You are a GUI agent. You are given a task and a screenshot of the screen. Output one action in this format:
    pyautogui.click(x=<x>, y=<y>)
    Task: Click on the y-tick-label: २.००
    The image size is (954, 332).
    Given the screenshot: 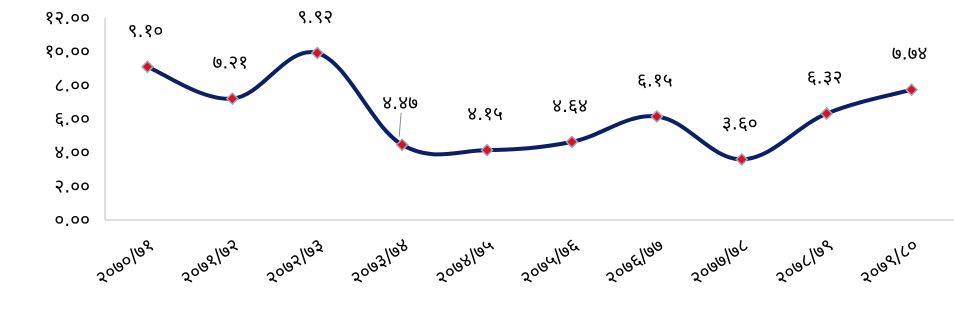 What is the action you would take?
    pyautogui.click(x=72, y=186)
    